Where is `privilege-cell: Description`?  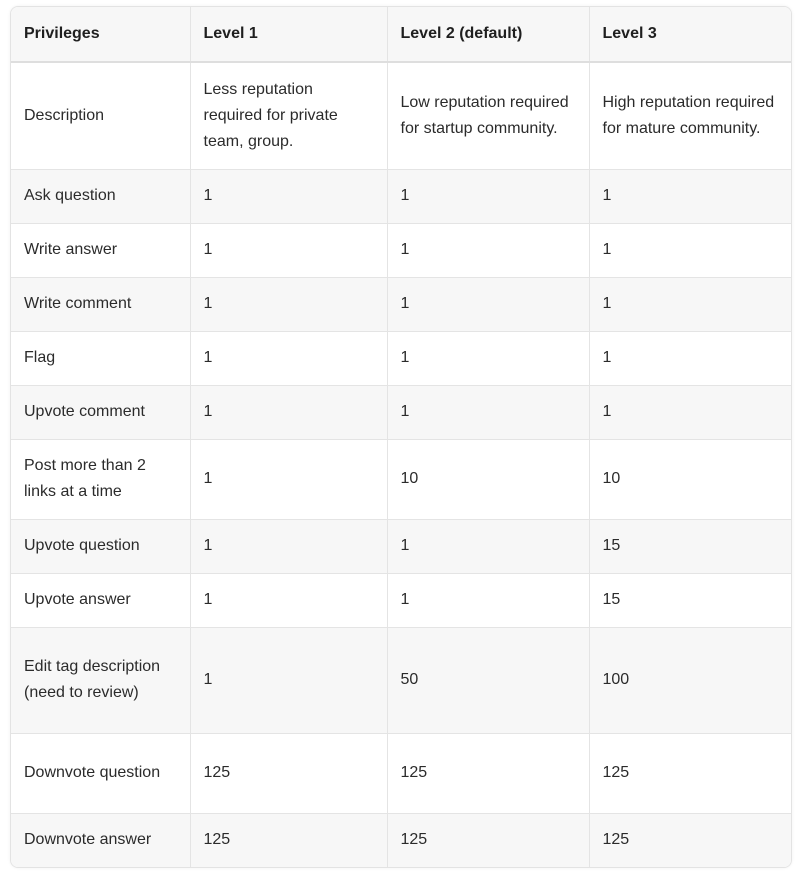
privilege-cell: Description is located at coordinates (101, 116).